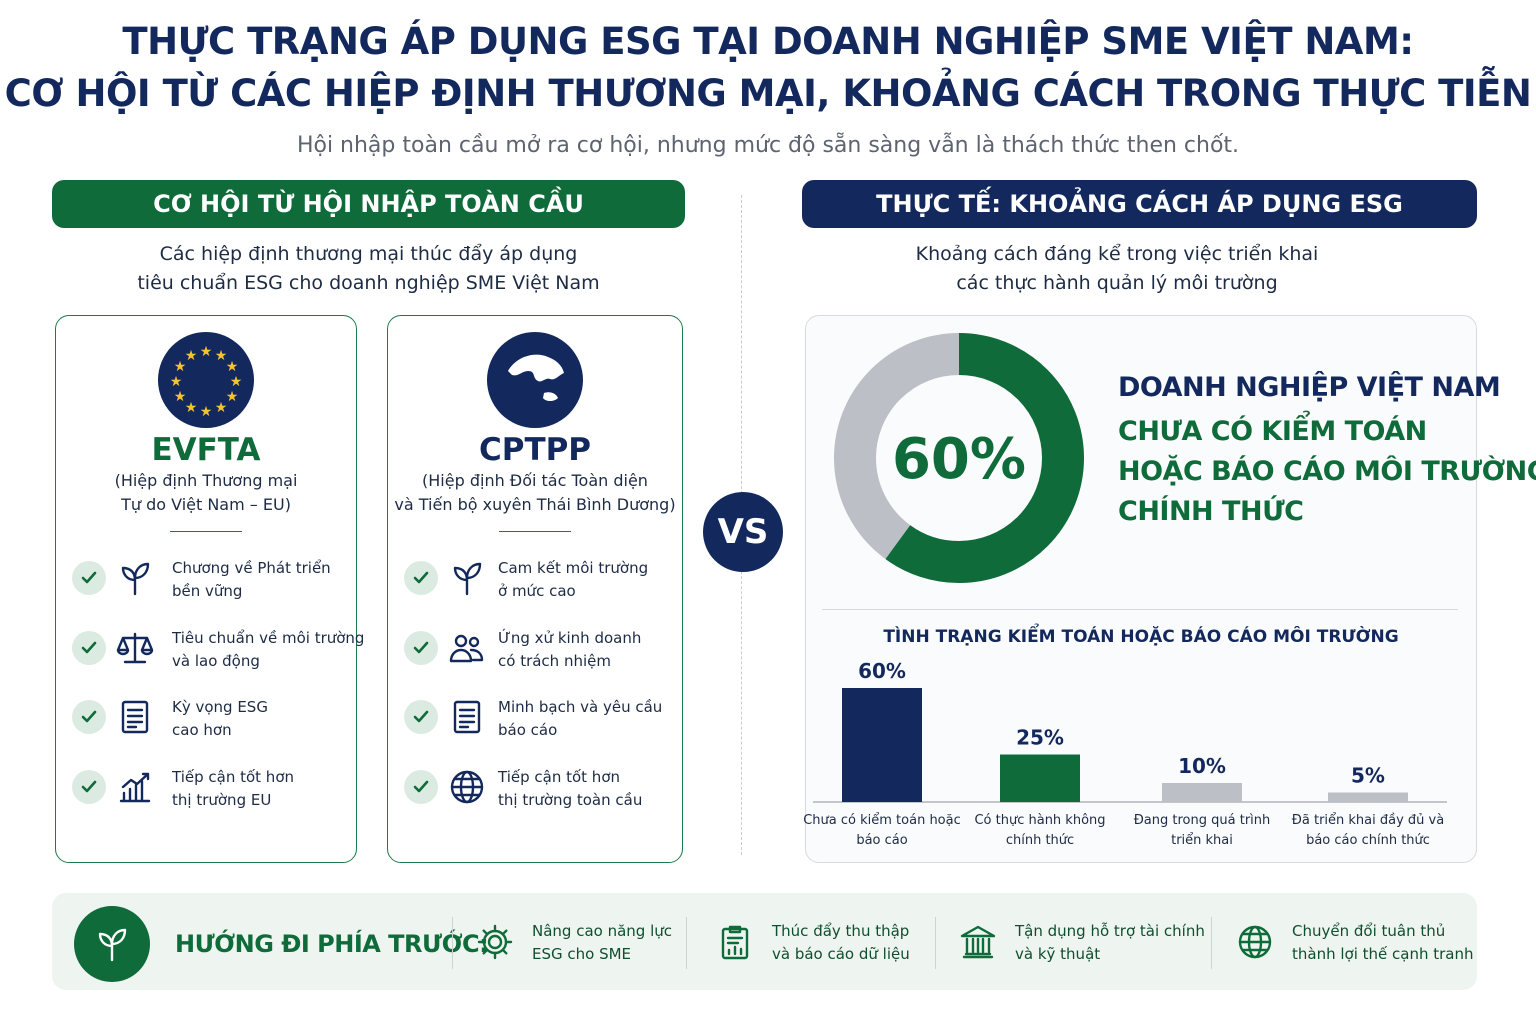 This screenshot has width=1536, height=1024. I want to click on donut-slice, so click(959, 458).